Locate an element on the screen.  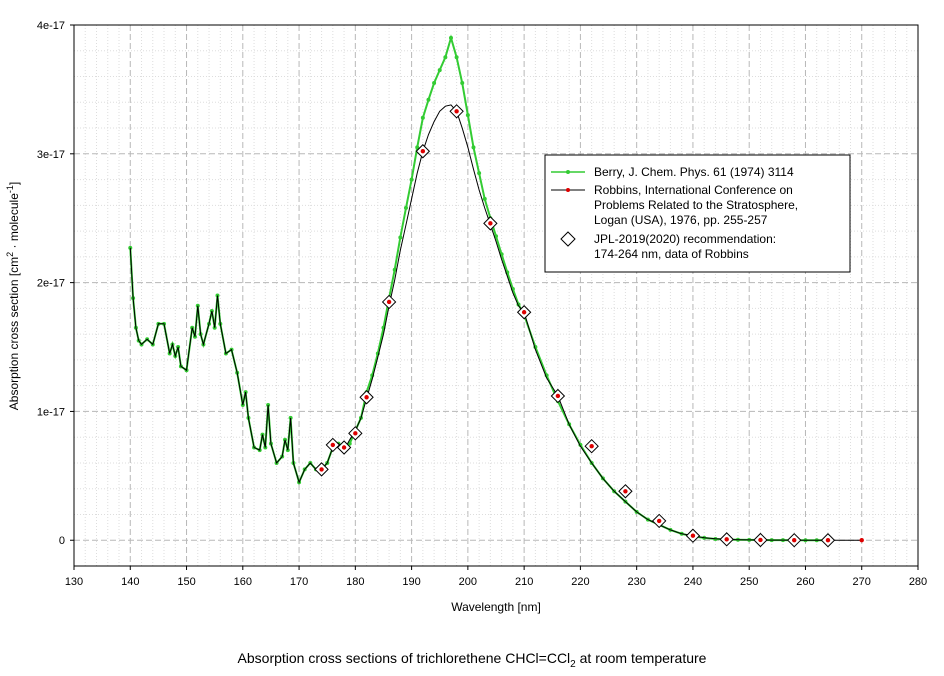
caption-after: at room temperature is located at coordinates (641, 658).